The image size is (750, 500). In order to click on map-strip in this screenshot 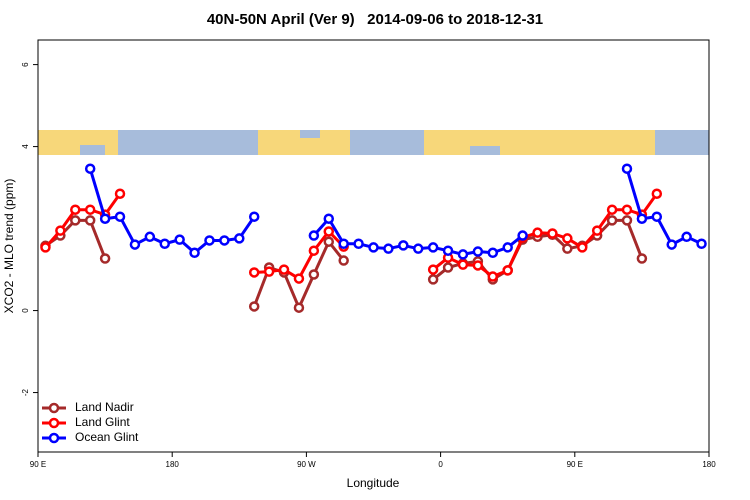, I will do `click(373, 142)`.